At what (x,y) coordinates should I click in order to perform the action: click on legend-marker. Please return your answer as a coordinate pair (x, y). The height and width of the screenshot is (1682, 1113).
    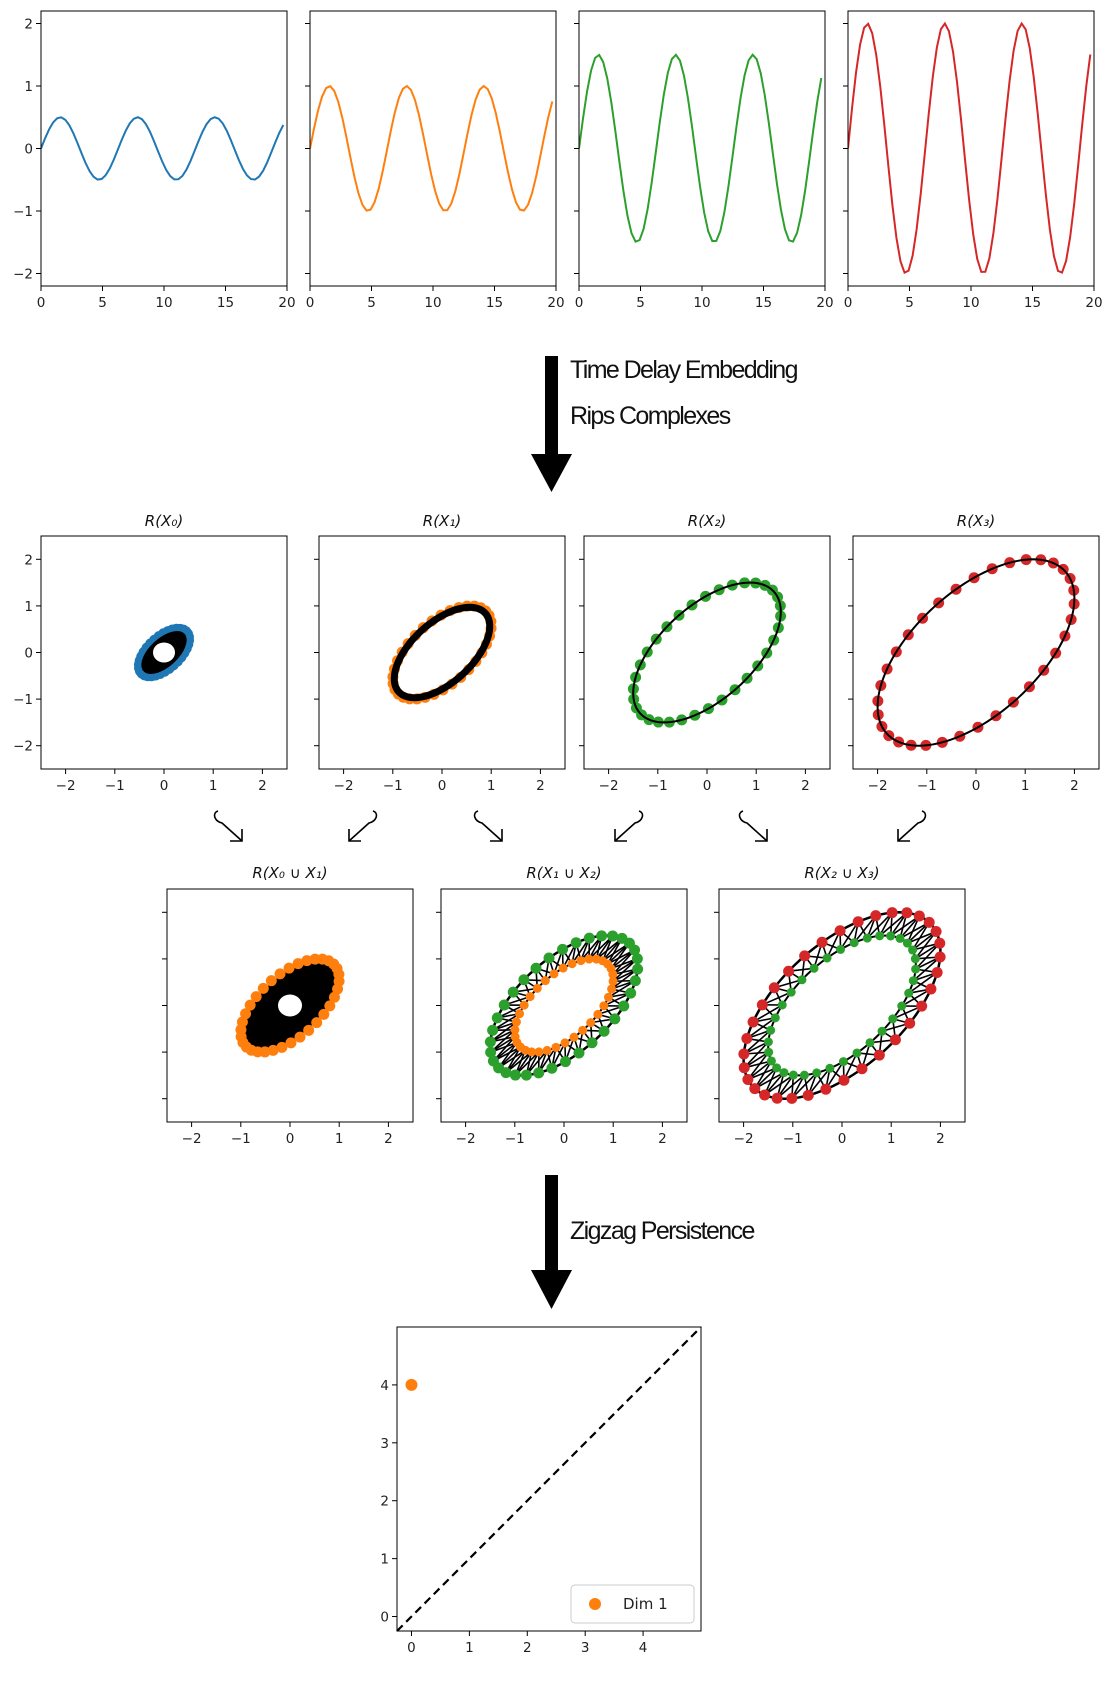
    Looking at the image, I should click on (595, 1604).